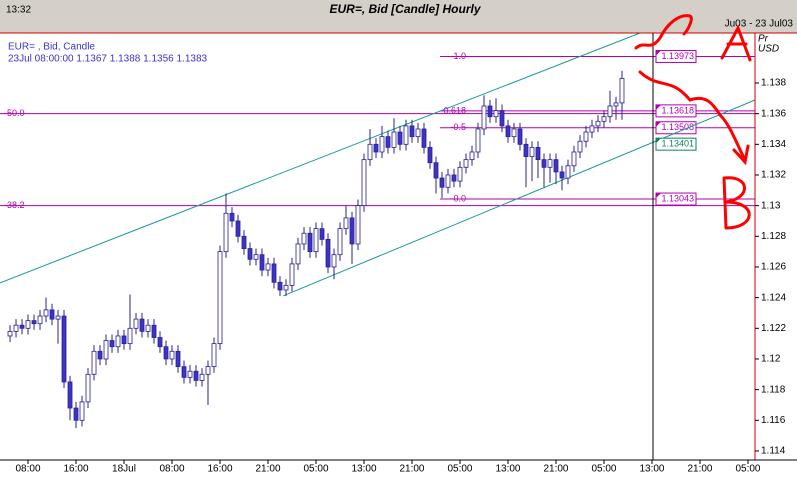 The width and height of the screenshot is (797, 478). I want to click on retracement-label: -50.0, so click(14, 113).